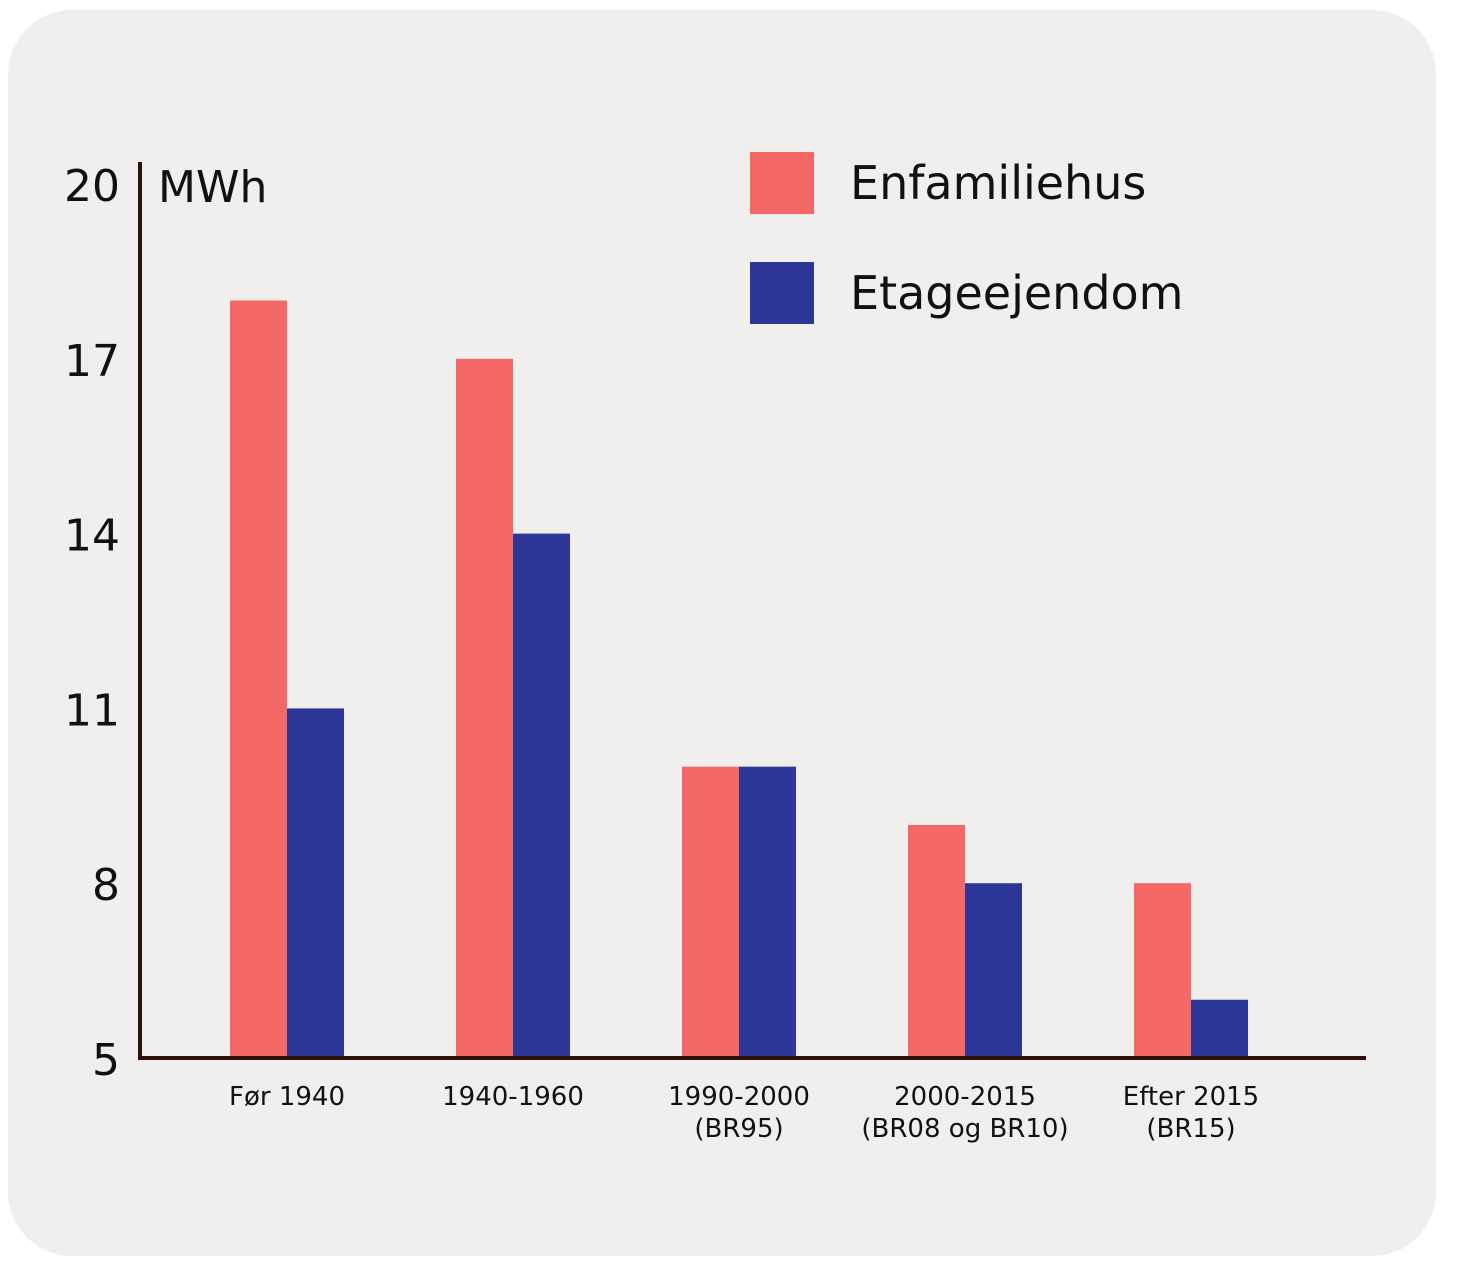 This screenshot has width=1458, height=1268. I want to click on y-tick-label: 14, so click(92, 536).